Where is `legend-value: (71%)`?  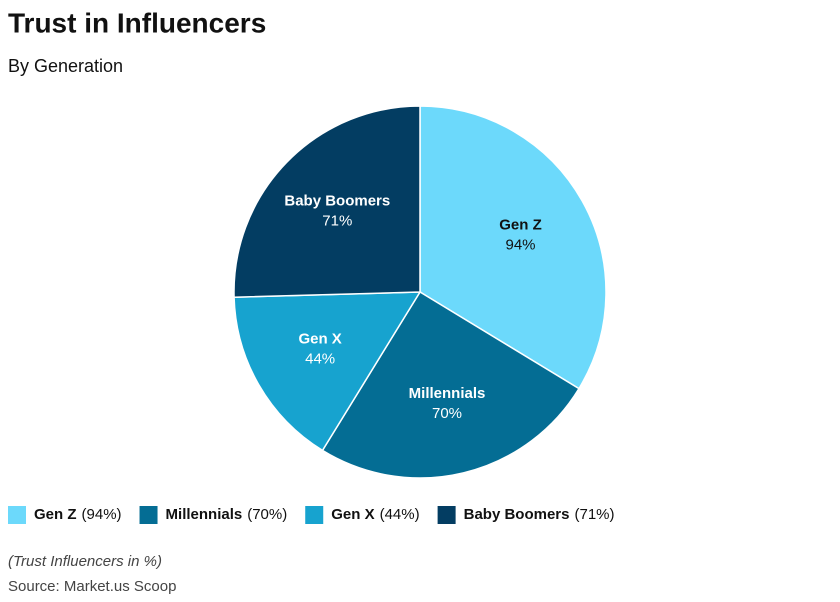
legend-value: (71%) is located at coordinates (594, 514).